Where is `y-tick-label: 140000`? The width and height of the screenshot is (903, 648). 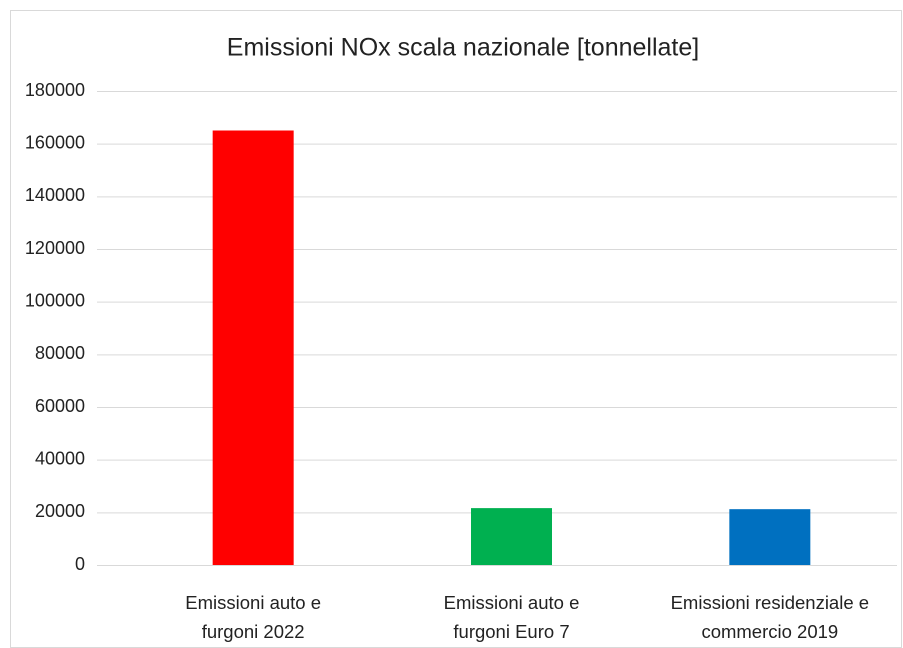 y-tick-label: 140000 is located at coordinates (55, 195).